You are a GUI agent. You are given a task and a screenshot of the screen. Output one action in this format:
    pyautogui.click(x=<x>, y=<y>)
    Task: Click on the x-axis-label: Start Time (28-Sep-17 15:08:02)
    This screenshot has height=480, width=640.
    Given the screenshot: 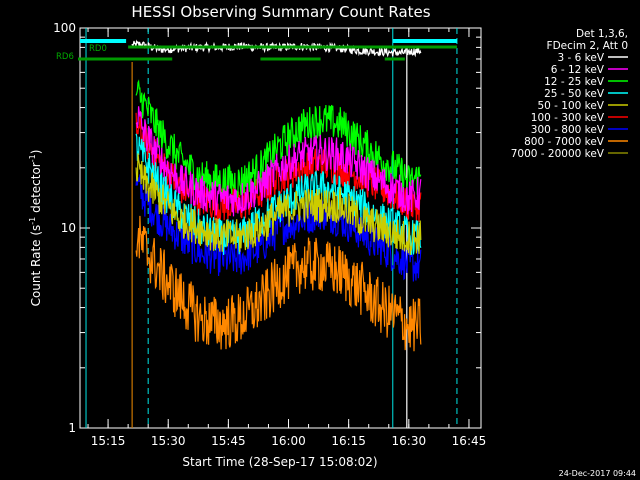 What is the action you would take?
    pyautogui.click(x=279, y=462)
    